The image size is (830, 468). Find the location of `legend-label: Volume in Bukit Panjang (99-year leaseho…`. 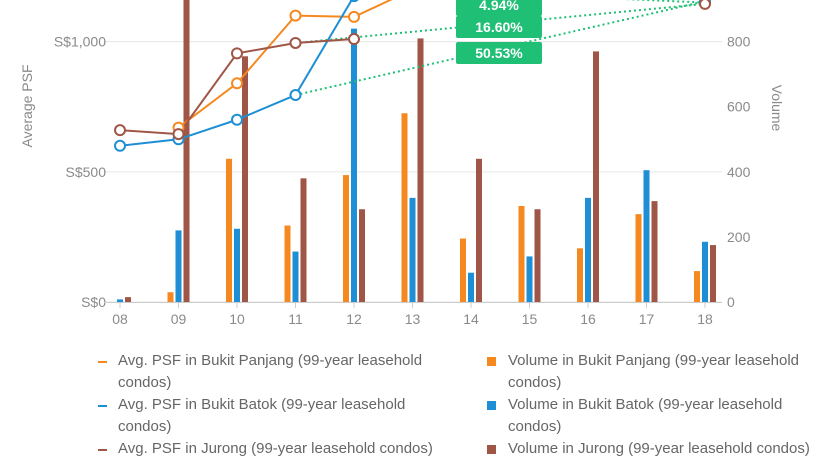

legend-label: Volume in Bukit Panjang (99-year leaseho… is located at coordinates (654, 371).